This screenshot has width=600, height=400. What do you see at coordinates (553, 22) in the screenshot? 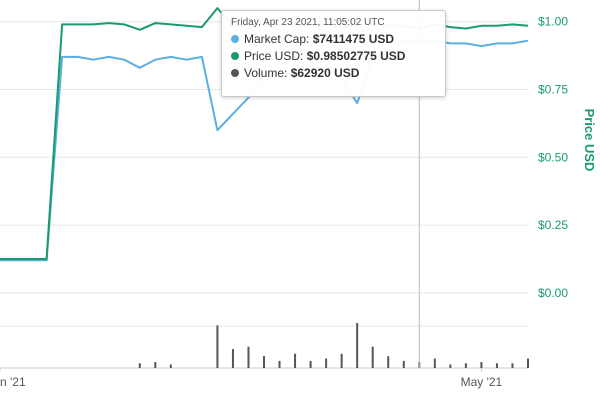
I see `y-tick-label: $1.00` at bounding box center [553, 22].